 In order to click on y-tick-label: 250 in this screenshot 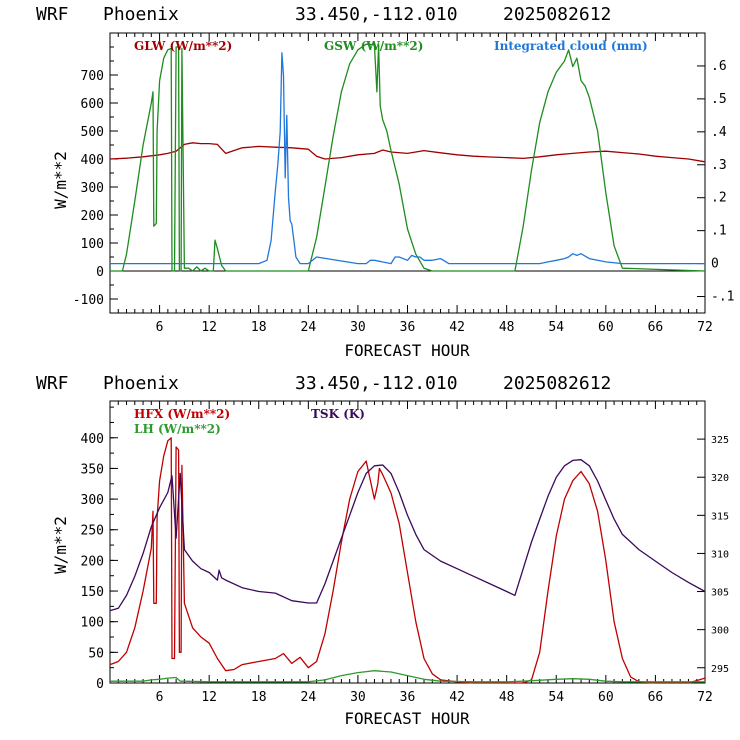, I will do `click(92, 531)`.